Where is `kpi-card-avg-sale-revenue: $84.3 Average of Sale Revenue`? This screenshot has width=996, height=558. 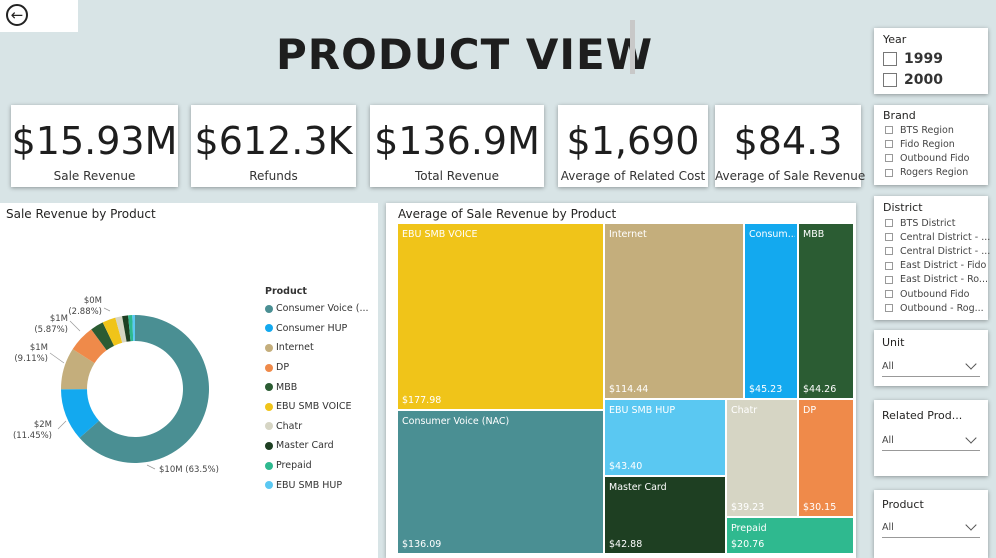
kpi-card-avg-sale-revenue: $84.3 Average of Sale Revenue is located at coordinates (790, 146).